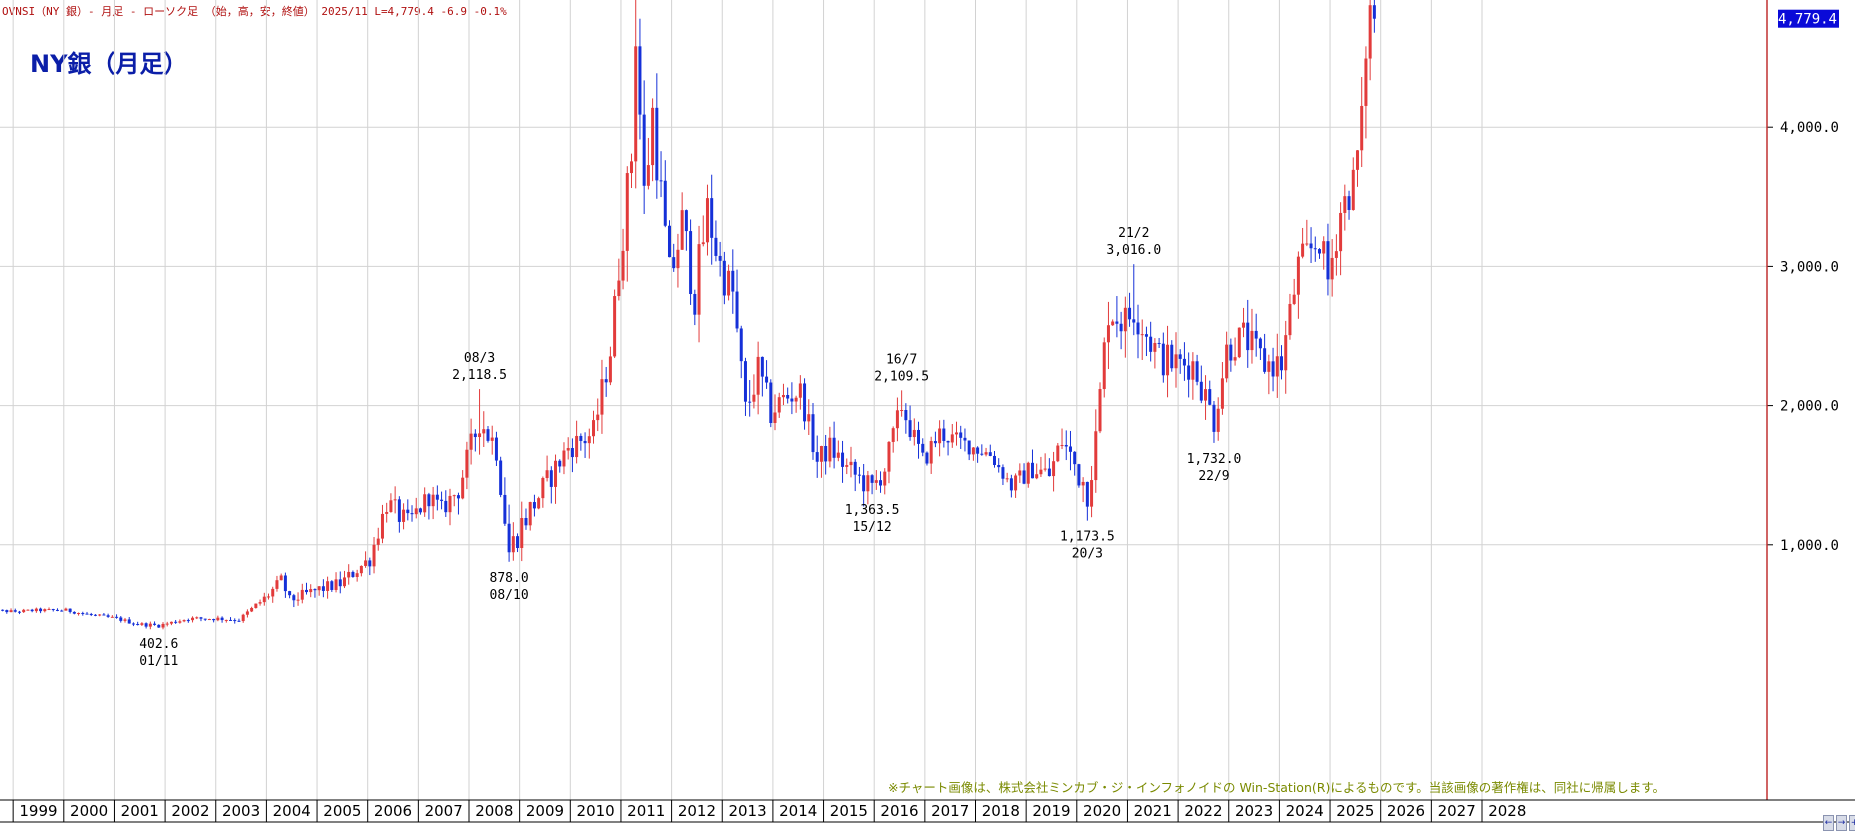 This screenshot has height=834, width=1855. Describe the element at coordinates (494, 811) in the screenshot. I see `x-tick-label: 2008` at that location.